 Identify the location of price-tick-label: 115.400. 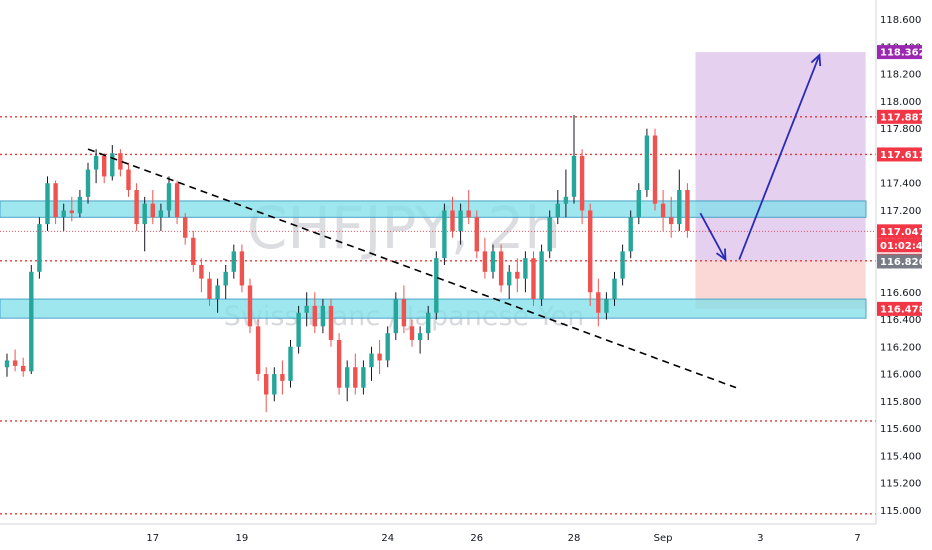
(900, 456).